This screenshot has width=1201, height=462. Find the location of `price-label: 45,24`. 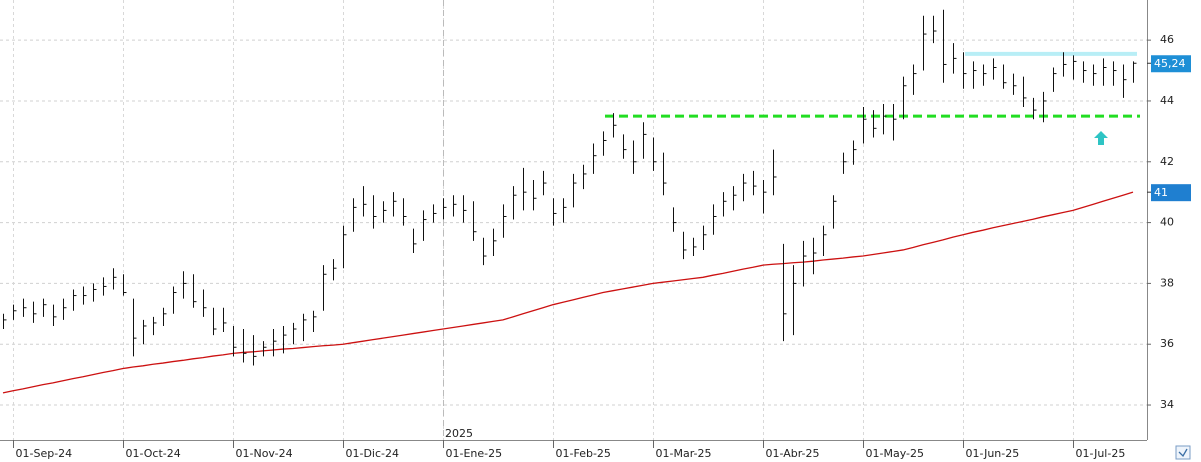

price-label: 45,24 is located at coordinates (1170, 63).